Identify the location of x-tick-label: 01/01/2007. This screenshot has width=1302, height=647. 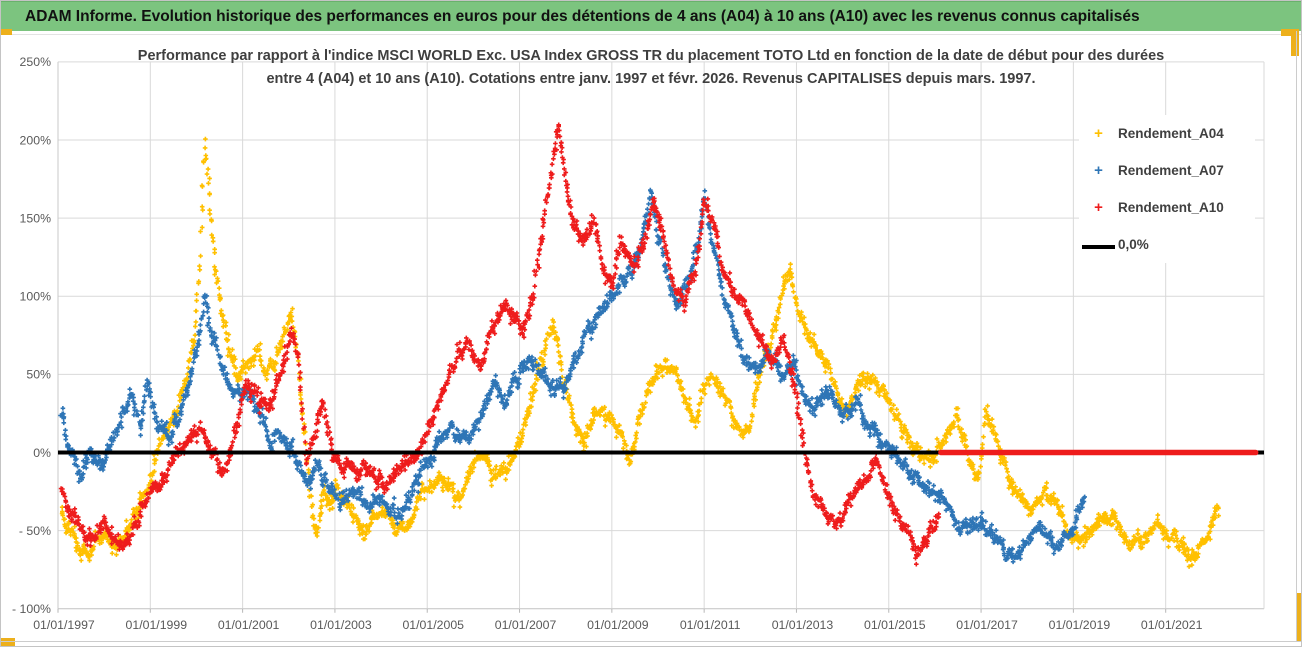
(526, 625).